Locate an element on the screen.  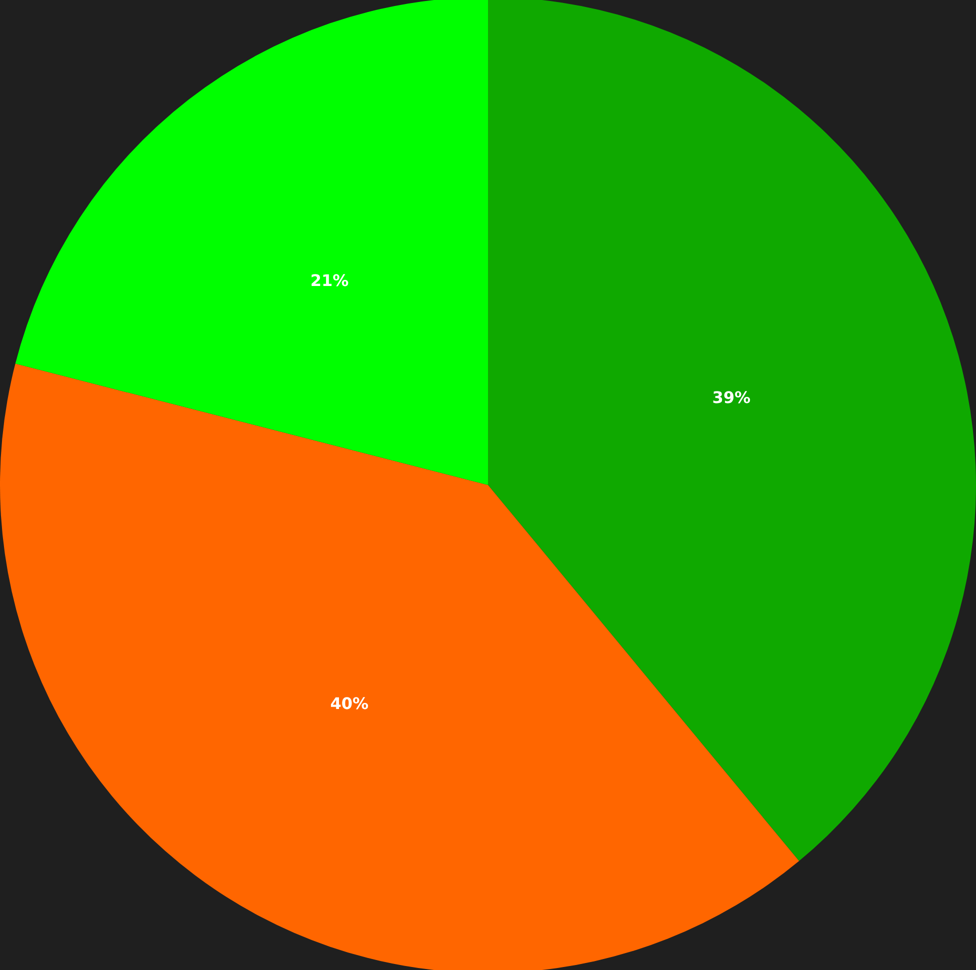
data-label: 40% is located at coordinates (349, 703).